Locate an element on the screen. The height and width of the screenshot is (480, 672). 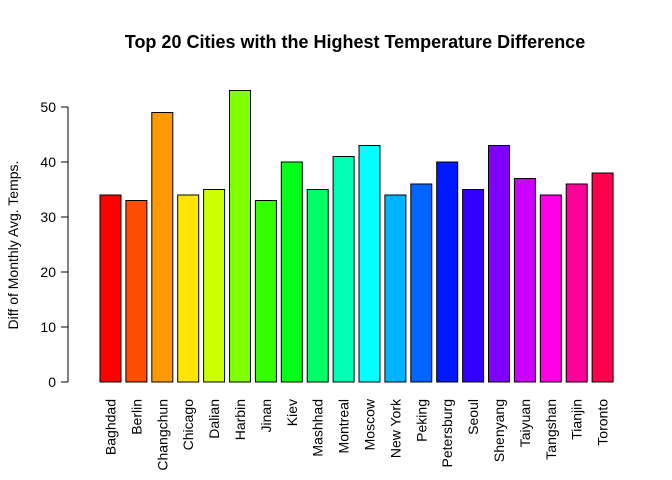
x-tick-label: Petersburg is located at coordinates (447, 433).